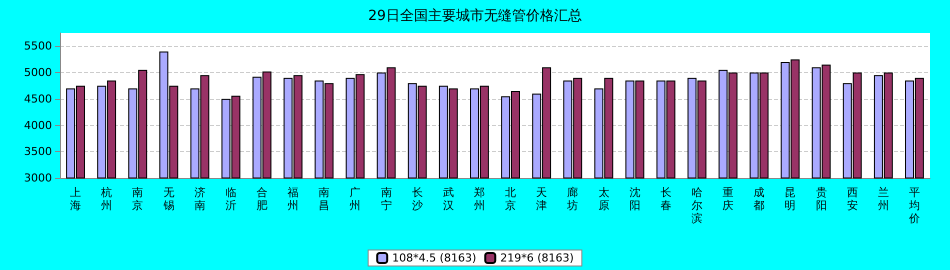 The width and height of the screenshot is (950, 270). Describe the element at coordinates (821, 199) in the screenshot. I see `x-tick-label: 贵阳` at that location.